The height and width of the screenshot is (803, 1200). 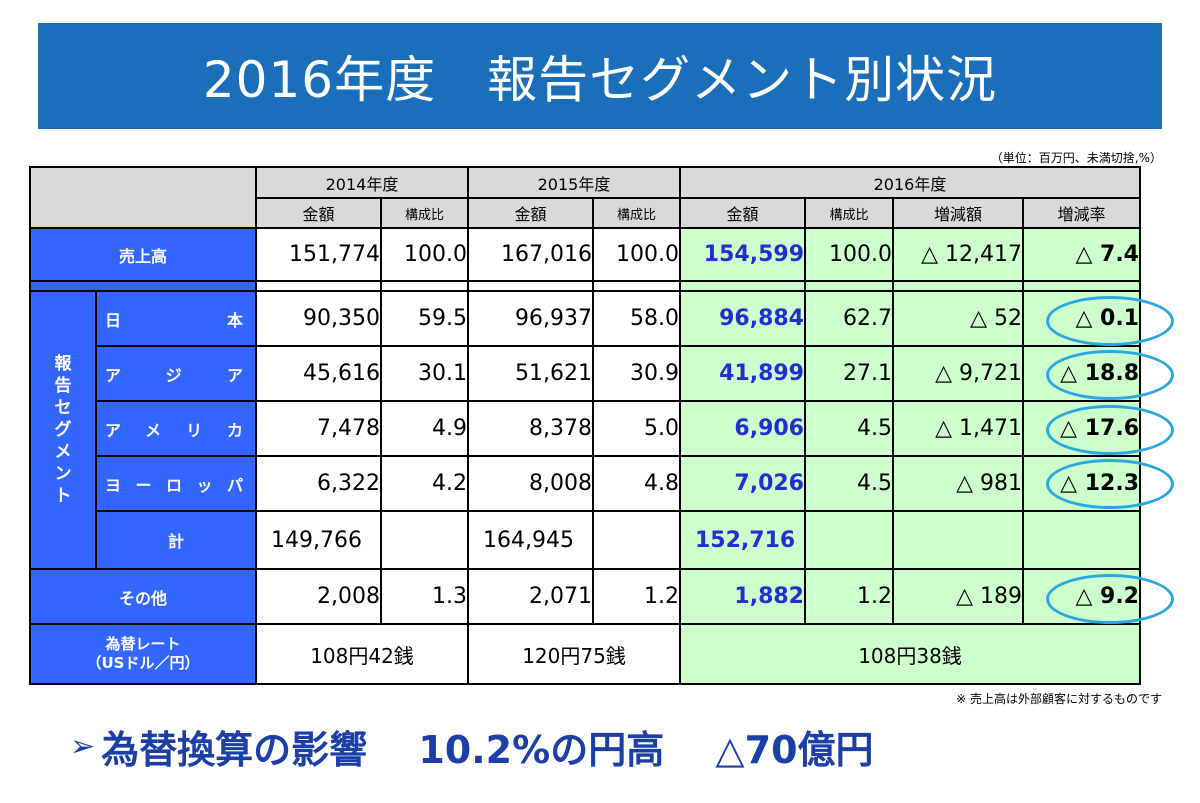 I want to click on asia-2016-amount: 41,899, so click(x=742, y=373).